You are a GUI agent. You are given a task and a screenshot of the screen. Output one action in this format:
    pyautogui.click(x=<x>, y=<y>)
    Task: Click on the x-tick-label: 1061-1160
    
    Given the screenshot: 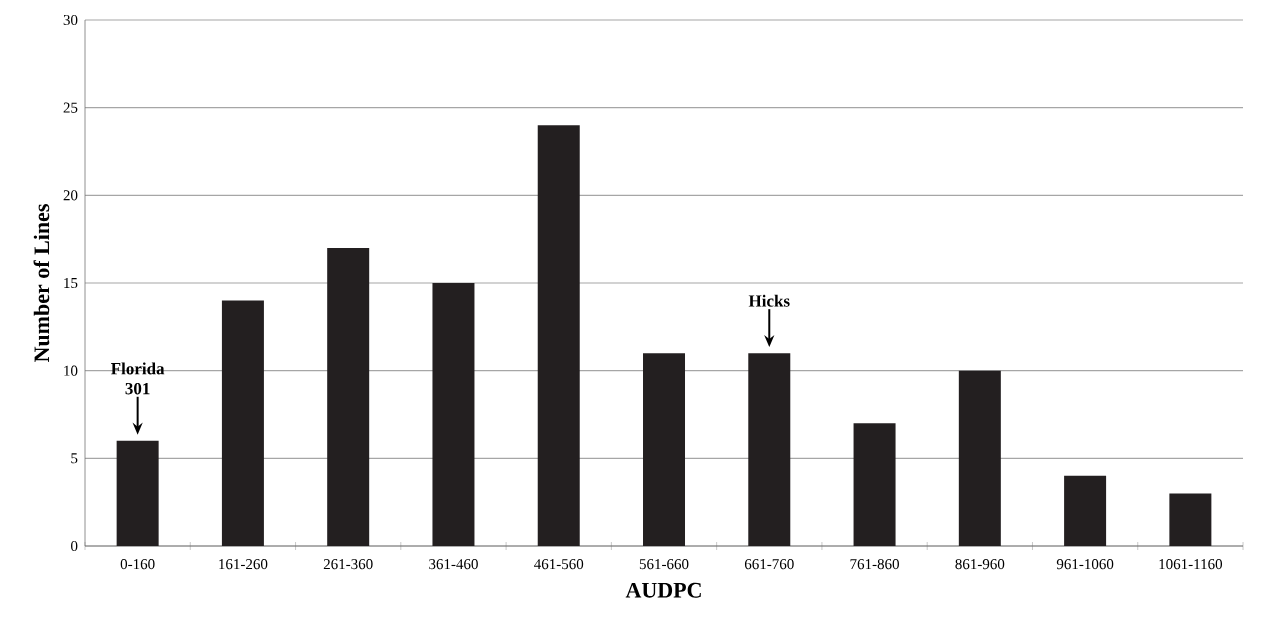 What is the action you would take?
    pyautogui.click(x=1191, y=564)
    